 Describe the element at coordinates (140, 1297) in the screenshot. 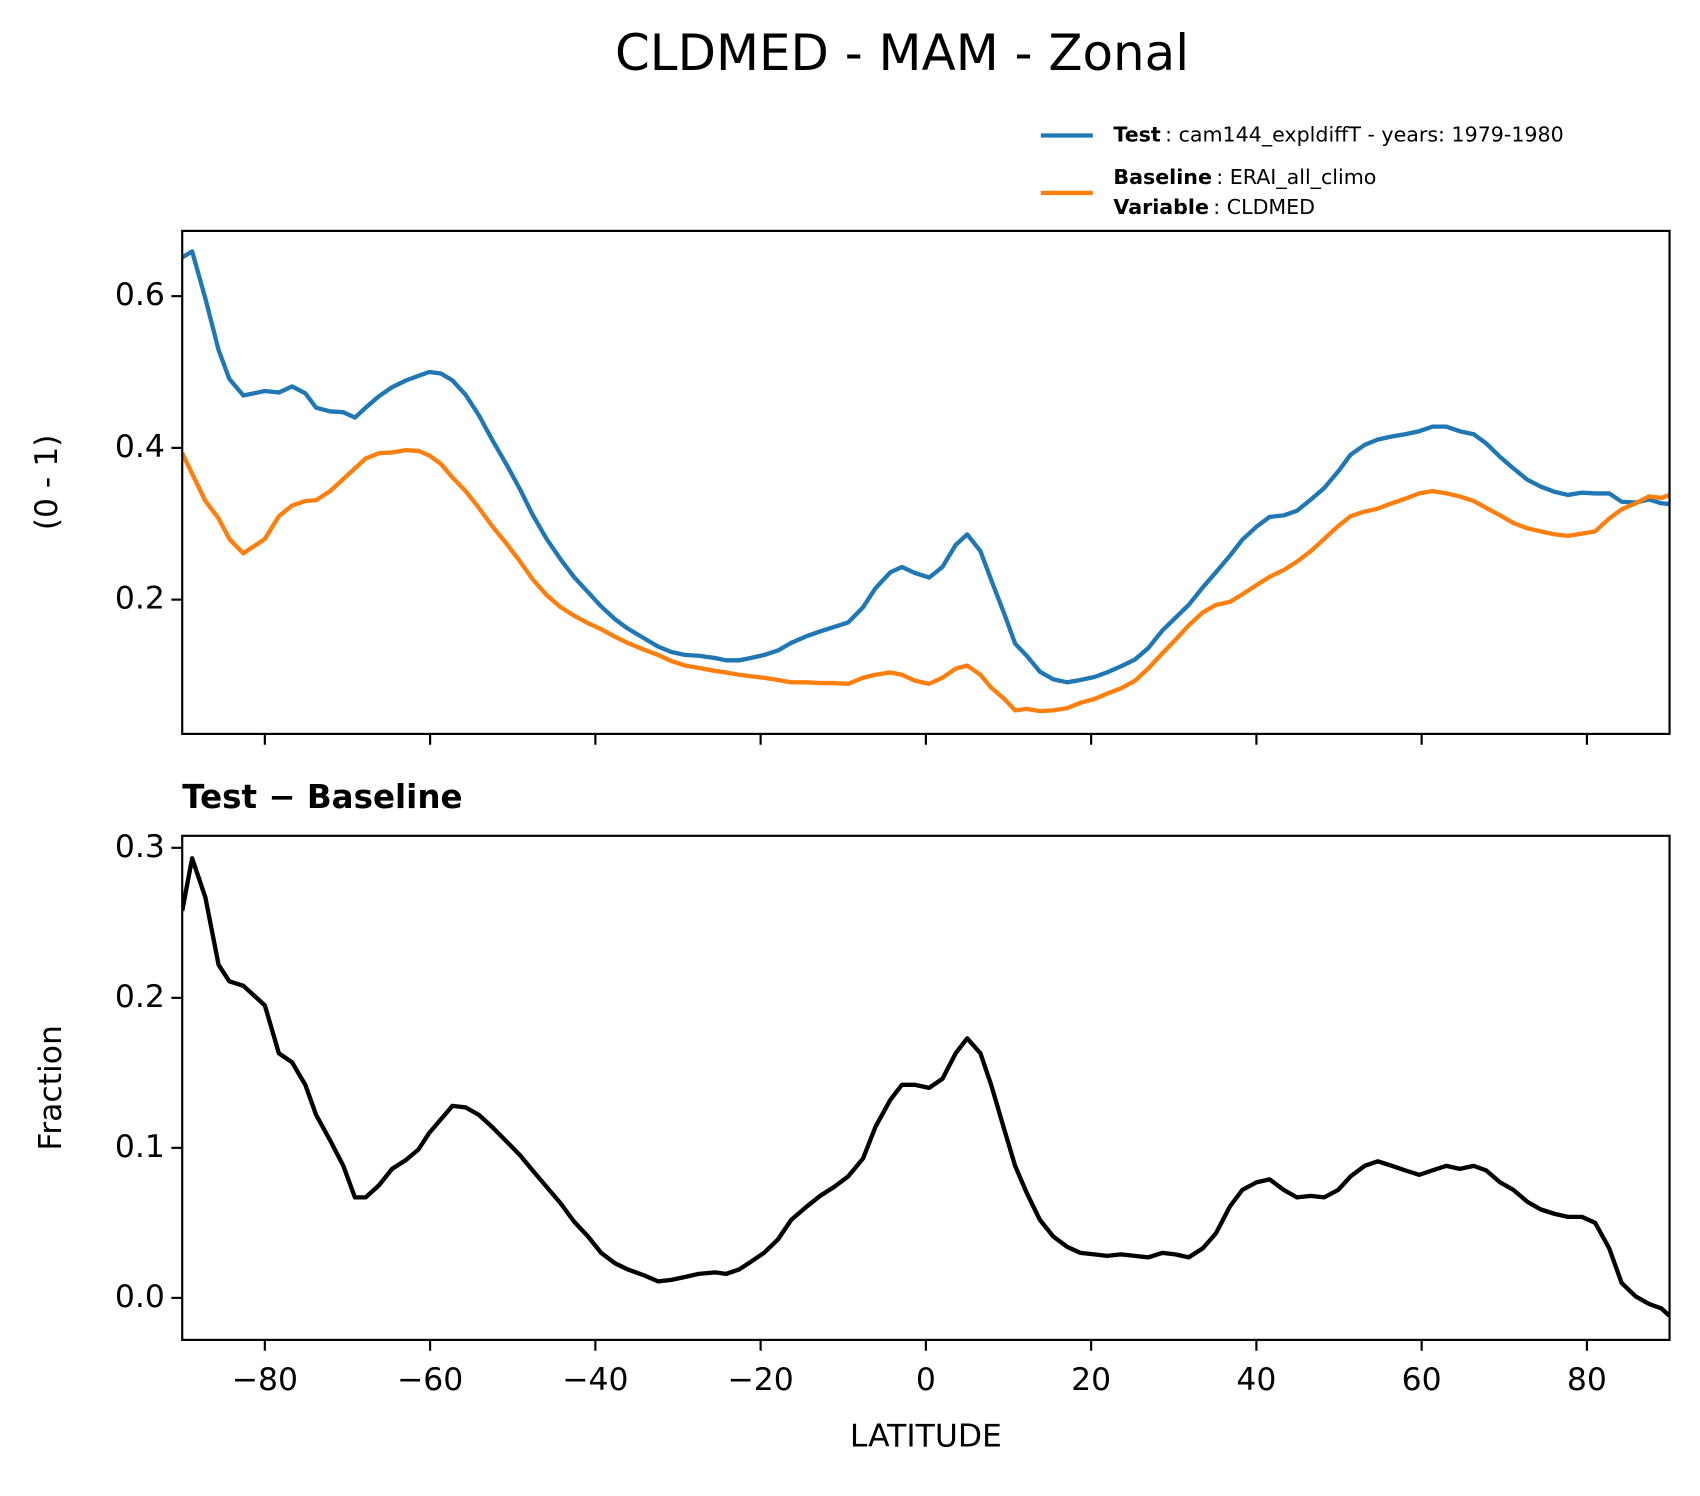

I see `y-tick-label: 0.0` at that location.